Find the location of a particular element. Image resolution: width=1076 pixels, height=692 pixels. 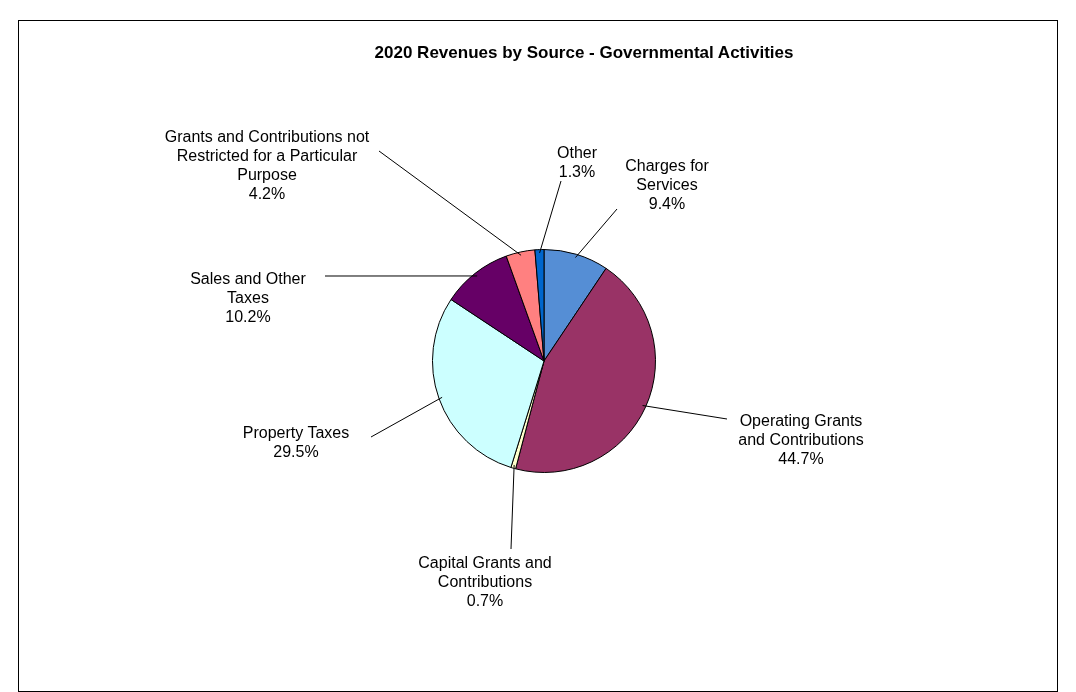

data-label: 44.7% is located at coordinates (801, 459).